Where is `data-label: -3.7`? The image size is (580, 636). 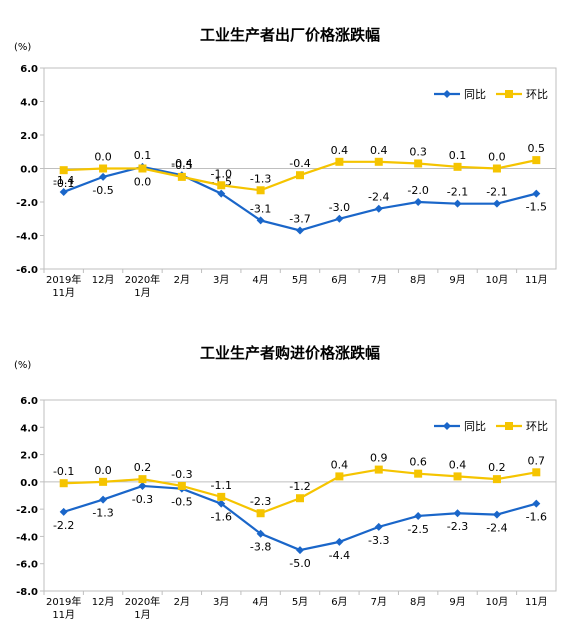 data-label: -3.7 is located at coordinates (299, 218).